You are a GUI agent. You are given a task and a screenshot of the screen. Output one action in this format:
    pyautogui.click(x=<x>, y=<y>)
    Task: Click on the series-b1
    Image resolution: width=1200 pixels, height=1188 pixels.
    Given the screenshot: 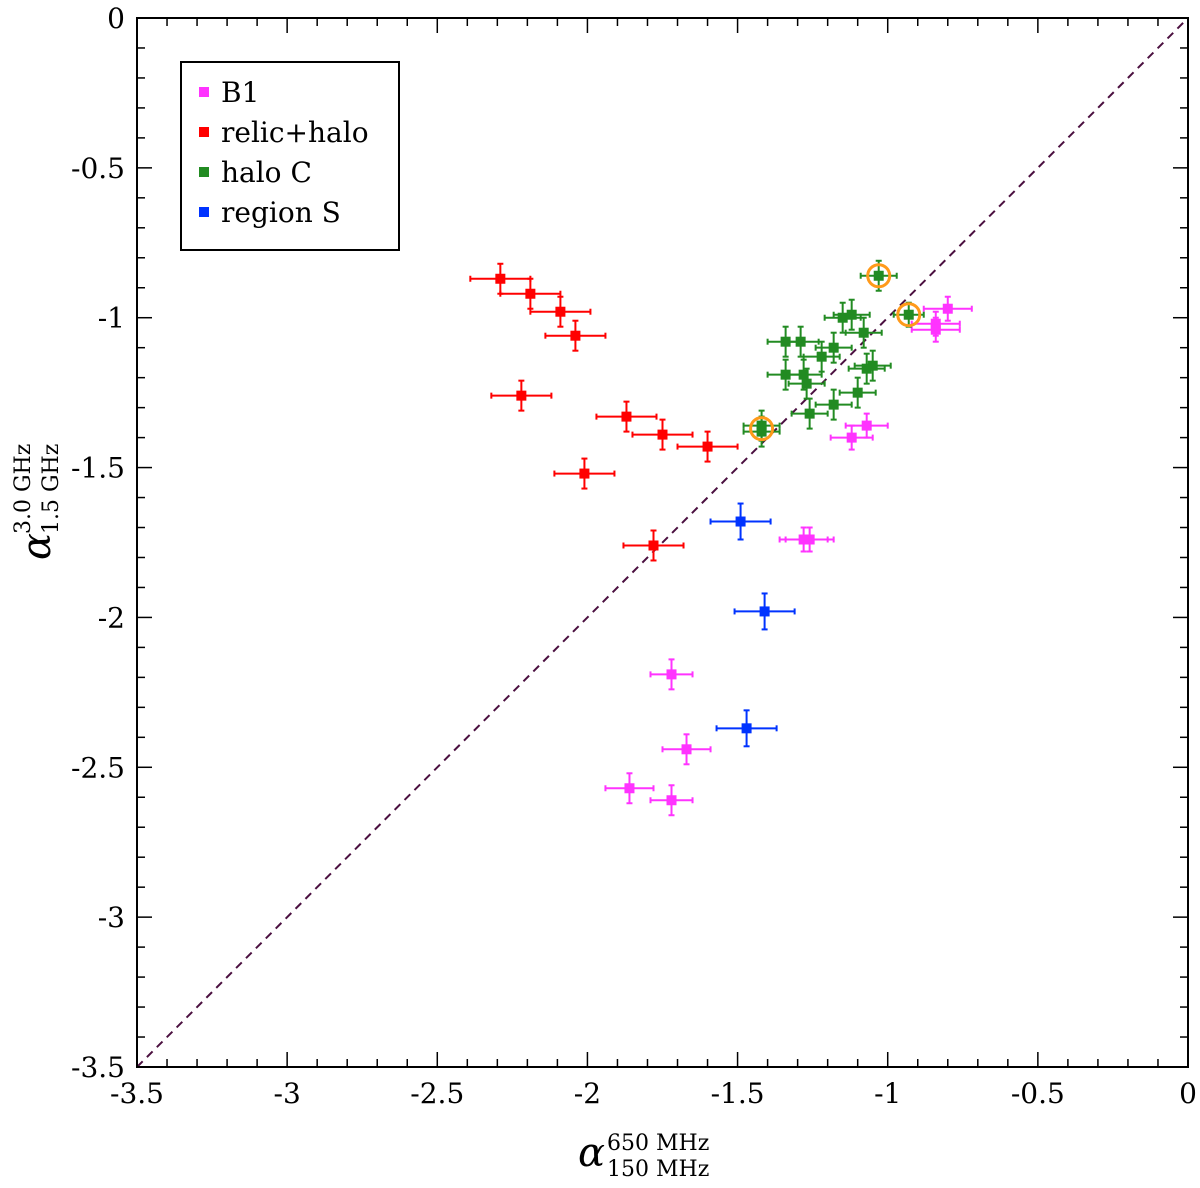 What is the action you would take?
    pyautogui.click(x=788, y=556)
    